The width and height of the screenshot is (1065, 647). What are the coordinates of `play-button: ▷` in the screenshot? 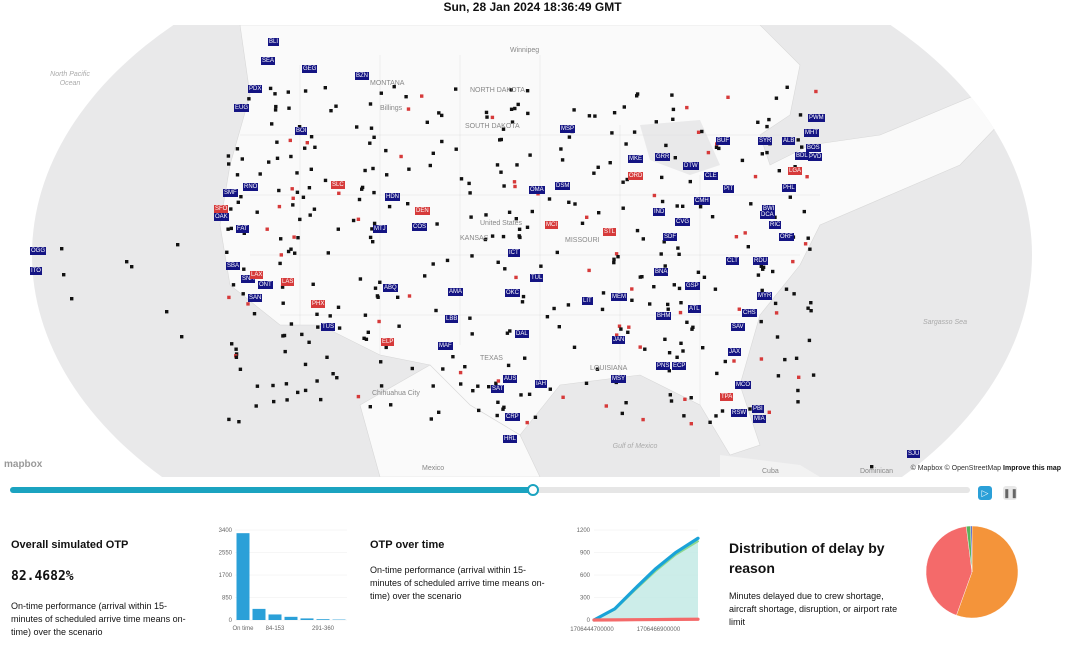 It's located at (985, 493).